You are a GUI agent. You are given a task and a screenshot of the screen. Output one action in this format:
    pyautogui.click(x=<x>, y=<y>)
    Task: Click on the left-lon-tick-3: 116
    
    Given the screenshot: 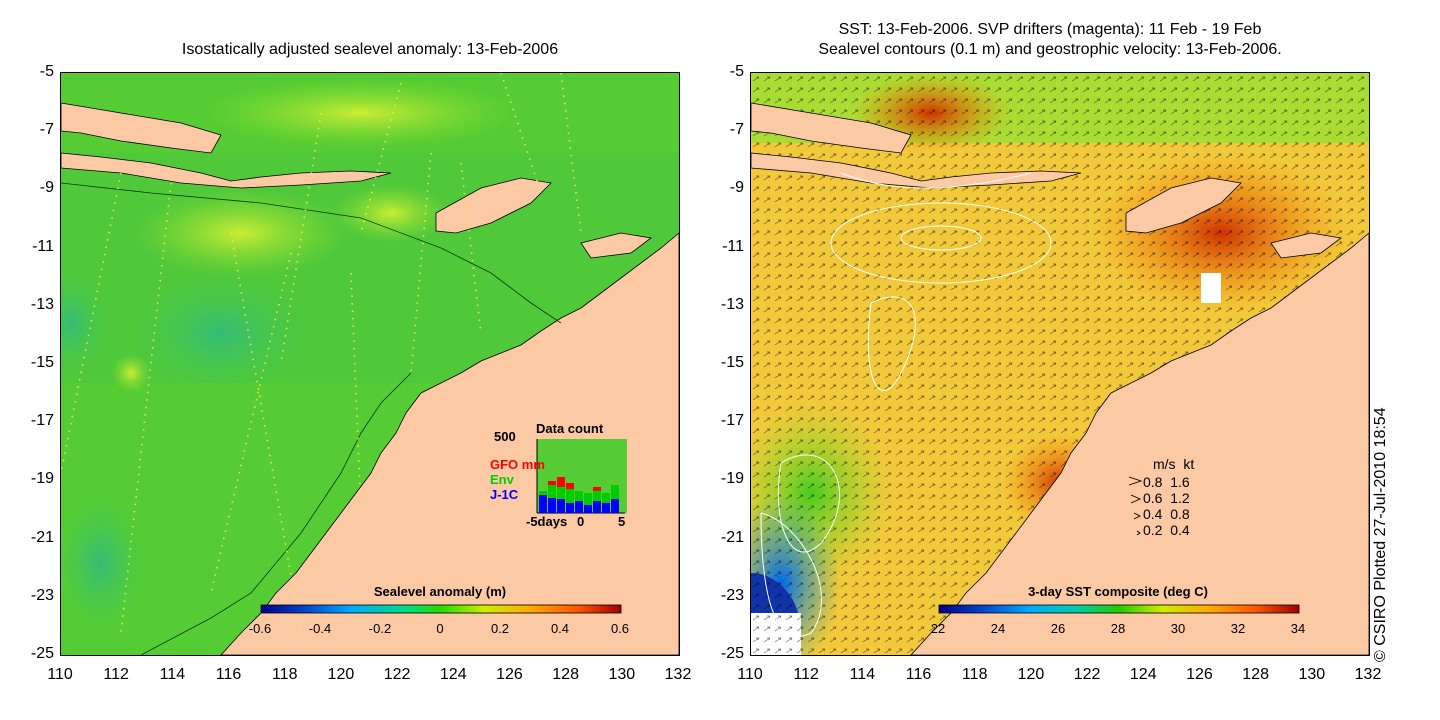 What is the action you would take?
    pyautogui.click(x=228, y=674)
    